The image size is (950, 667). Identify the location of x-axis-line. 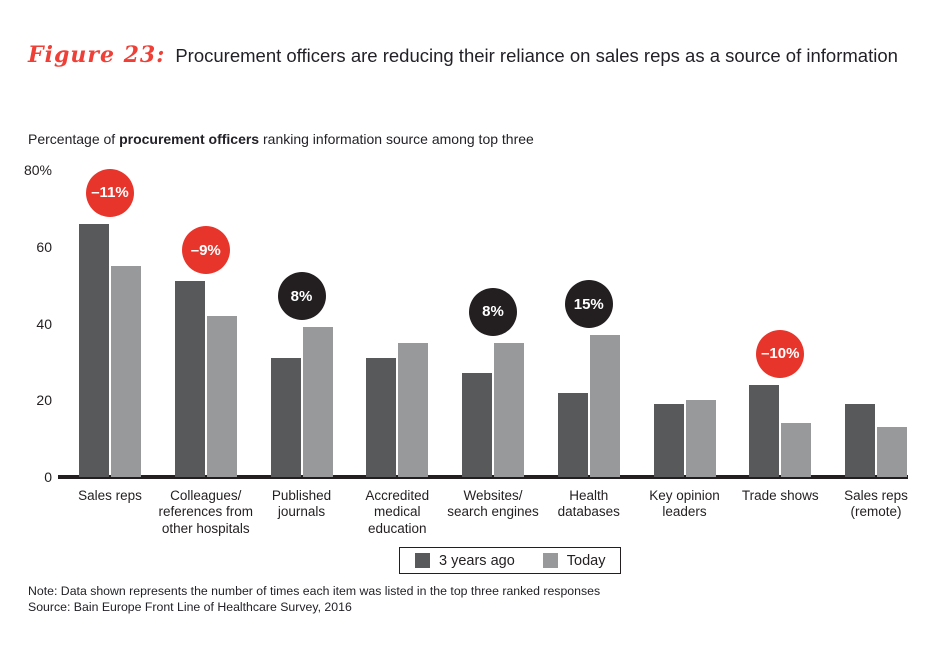
(483, 477).